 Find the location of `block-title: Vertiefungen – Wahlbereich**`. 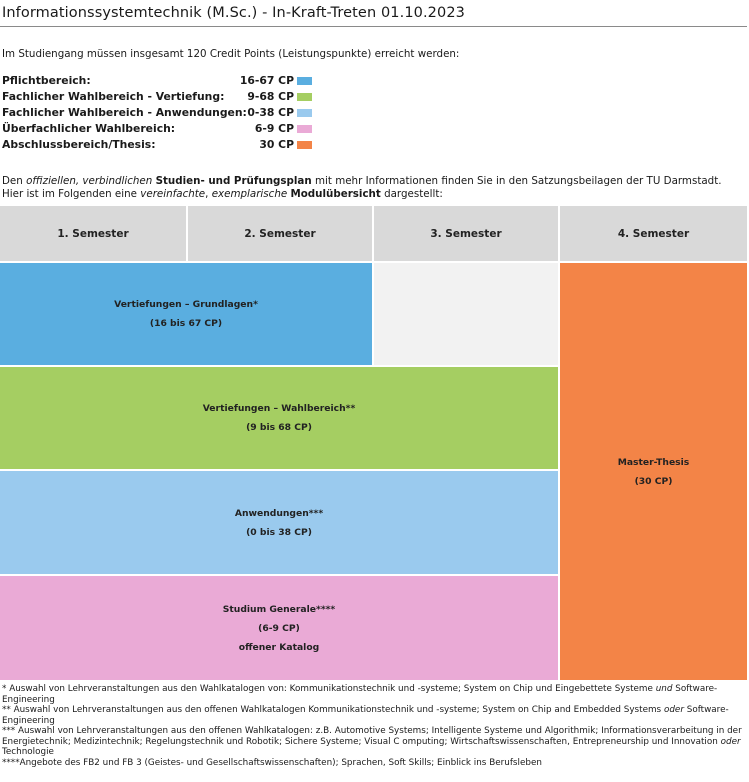

block-title: Vertiefungen – Wahlbereich** is located at coordinates (279, 408).